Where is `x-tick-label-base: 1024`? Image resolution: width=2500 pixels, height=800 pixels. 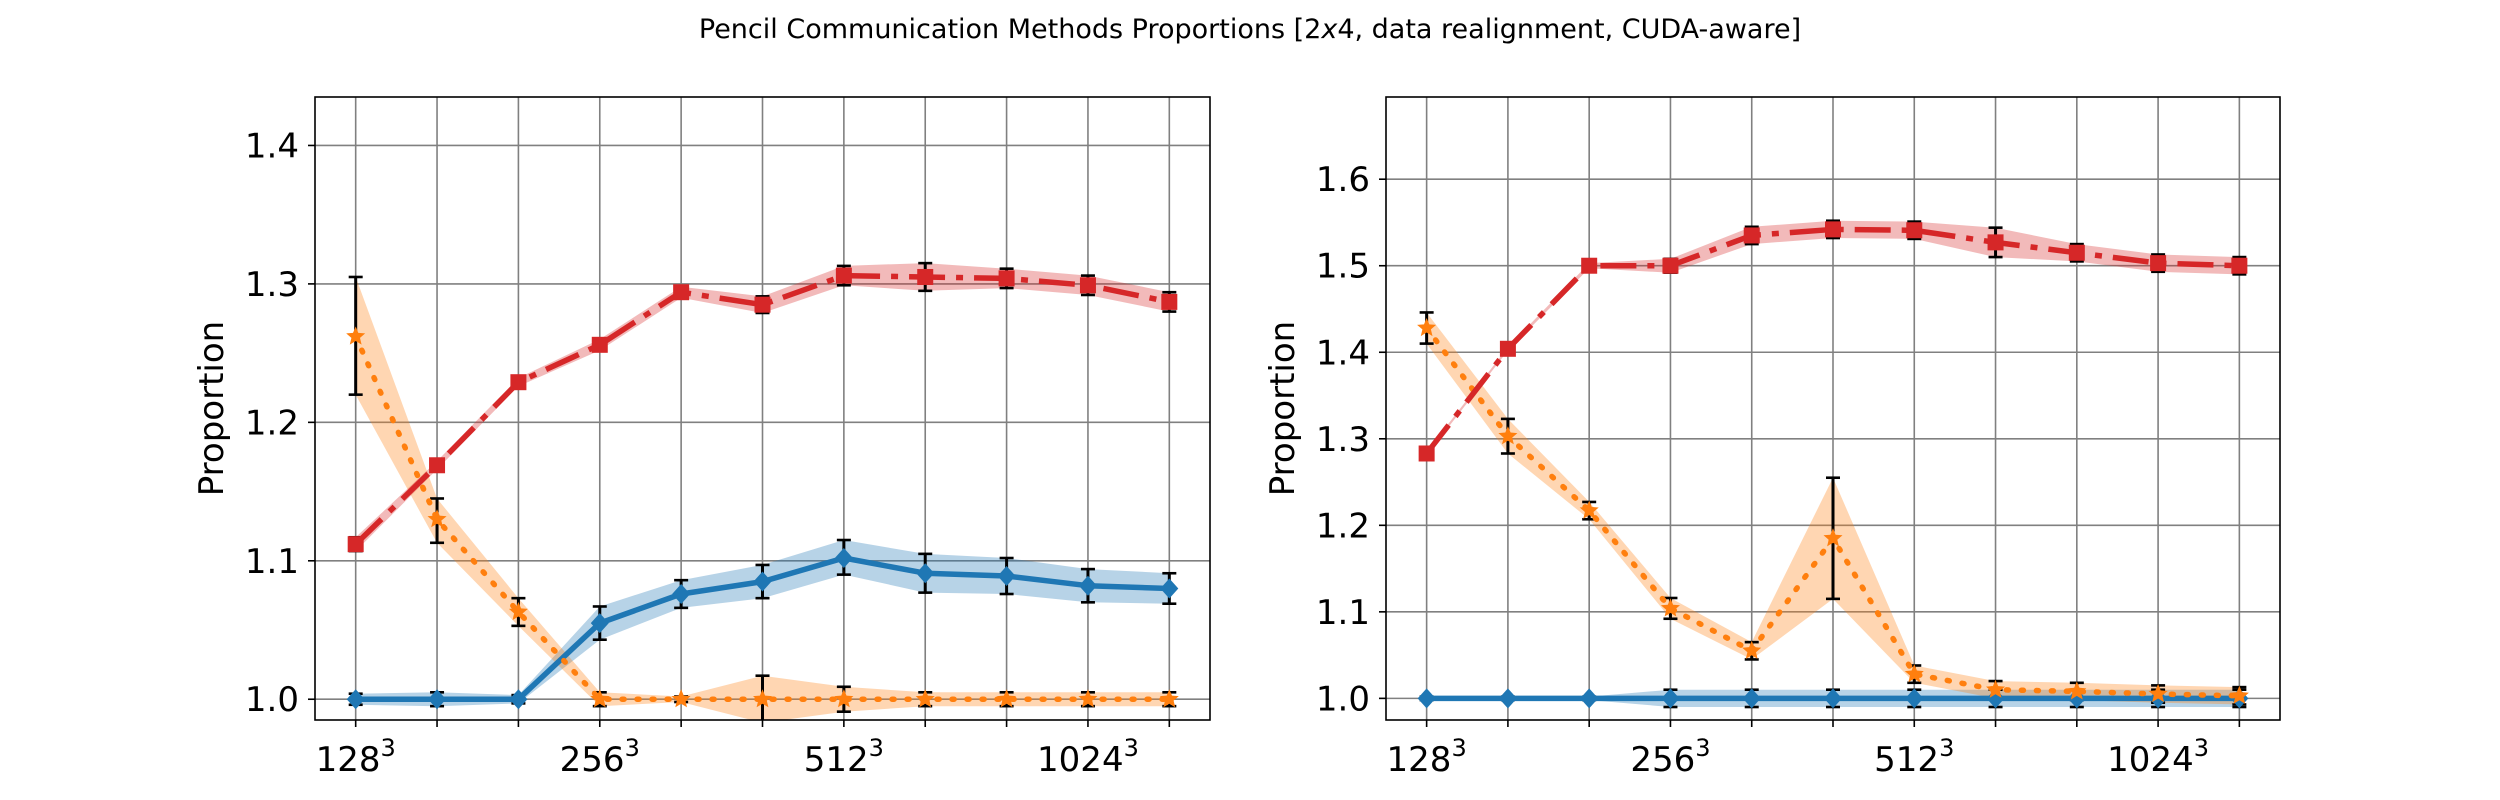
x-tick-label-base: 1024 is located at coordinates (1080, 760).